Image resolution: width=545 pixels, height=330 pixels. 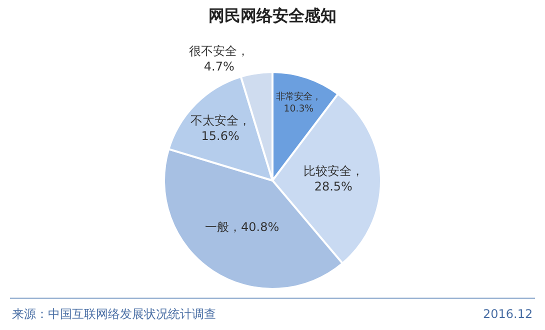 I want to click on slice-label: 比较安全， 28.5%, so click(x=333, y=179).